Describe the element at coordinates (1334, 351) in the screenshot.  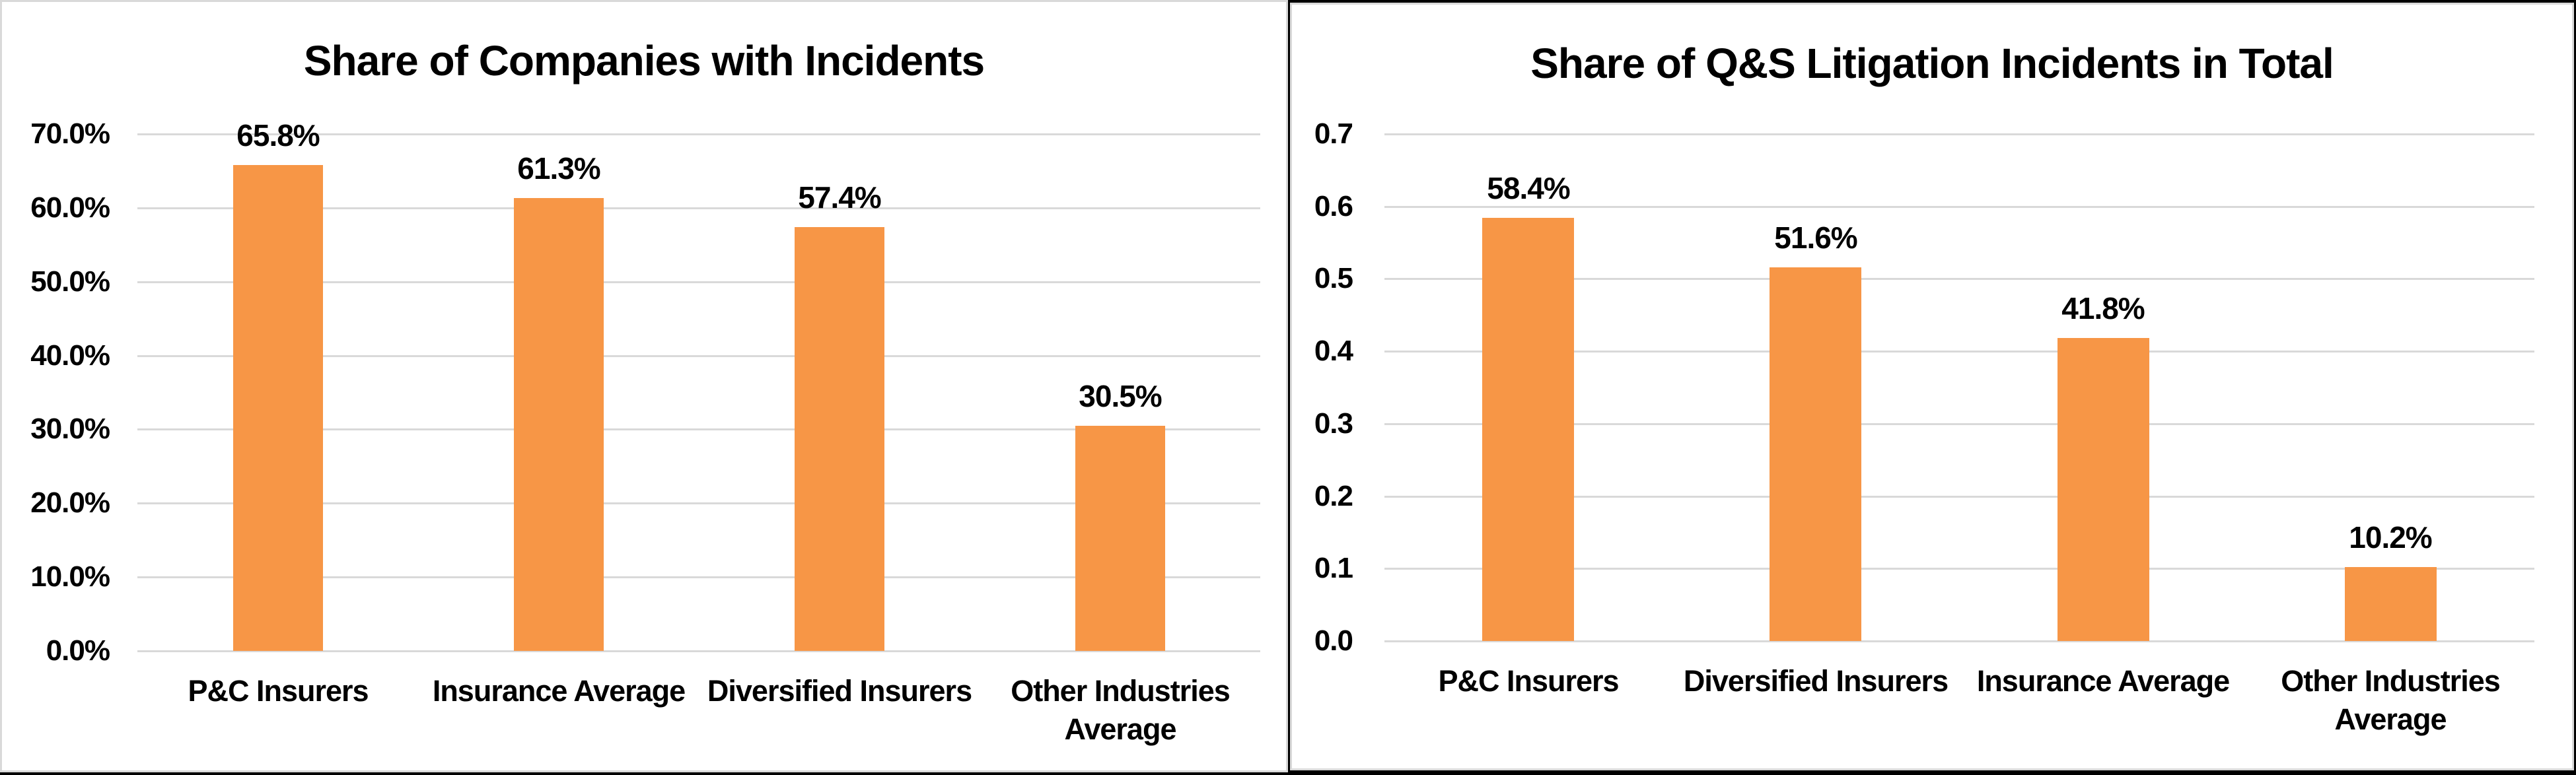
I see `y-axis-tick-label: 0.4` at that location.